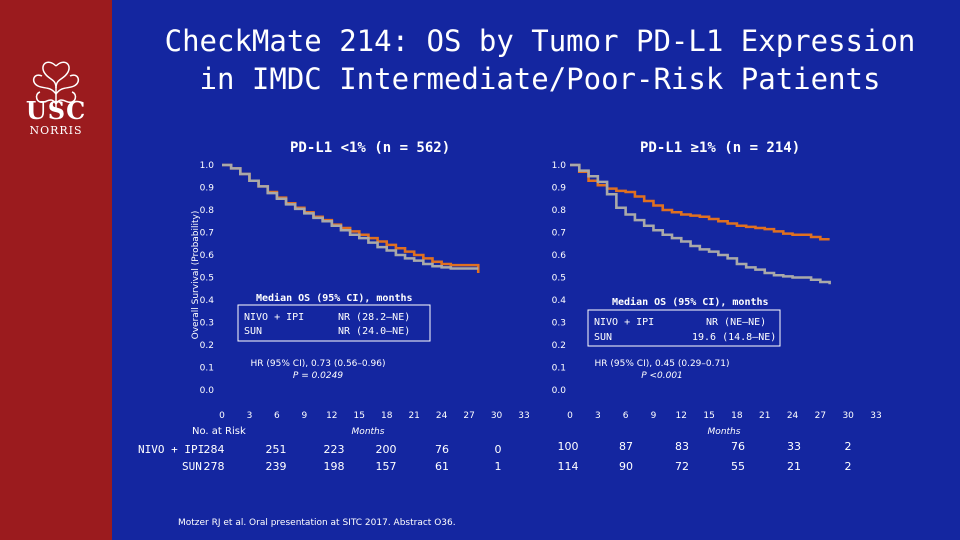 The width and height of the screenshot is (960, 540). What do you see at coordinates (318, 376) in the screenshot?
I see `left-hr-line-2: P = 0.0249` at bounding box center [318, 376].